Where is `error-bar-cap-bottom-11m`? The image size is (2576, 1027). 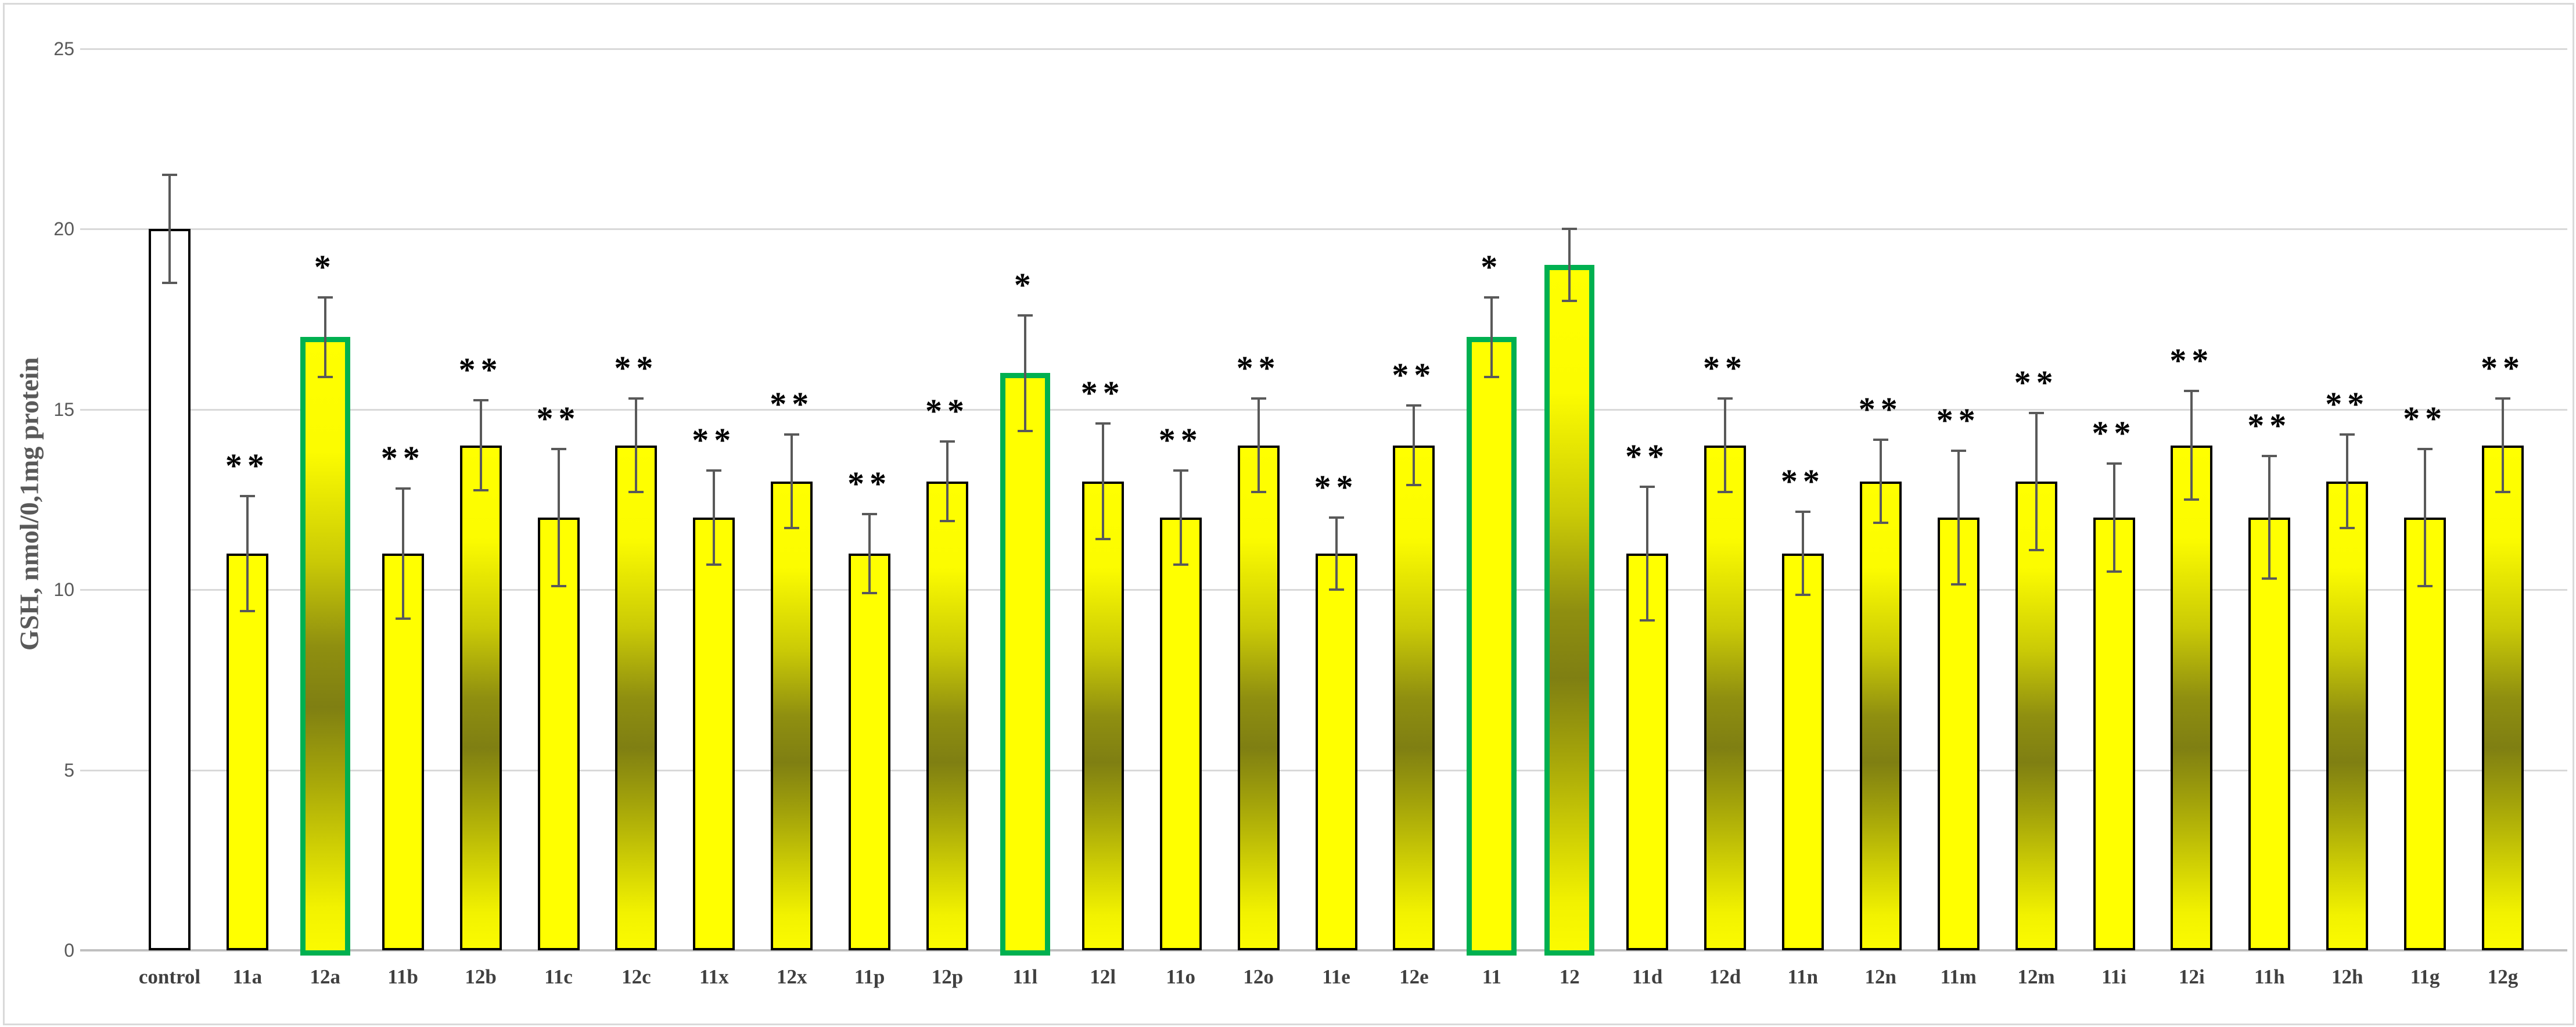
error-bar-cap-bottom-11m is located at coordinates (1958, 585).